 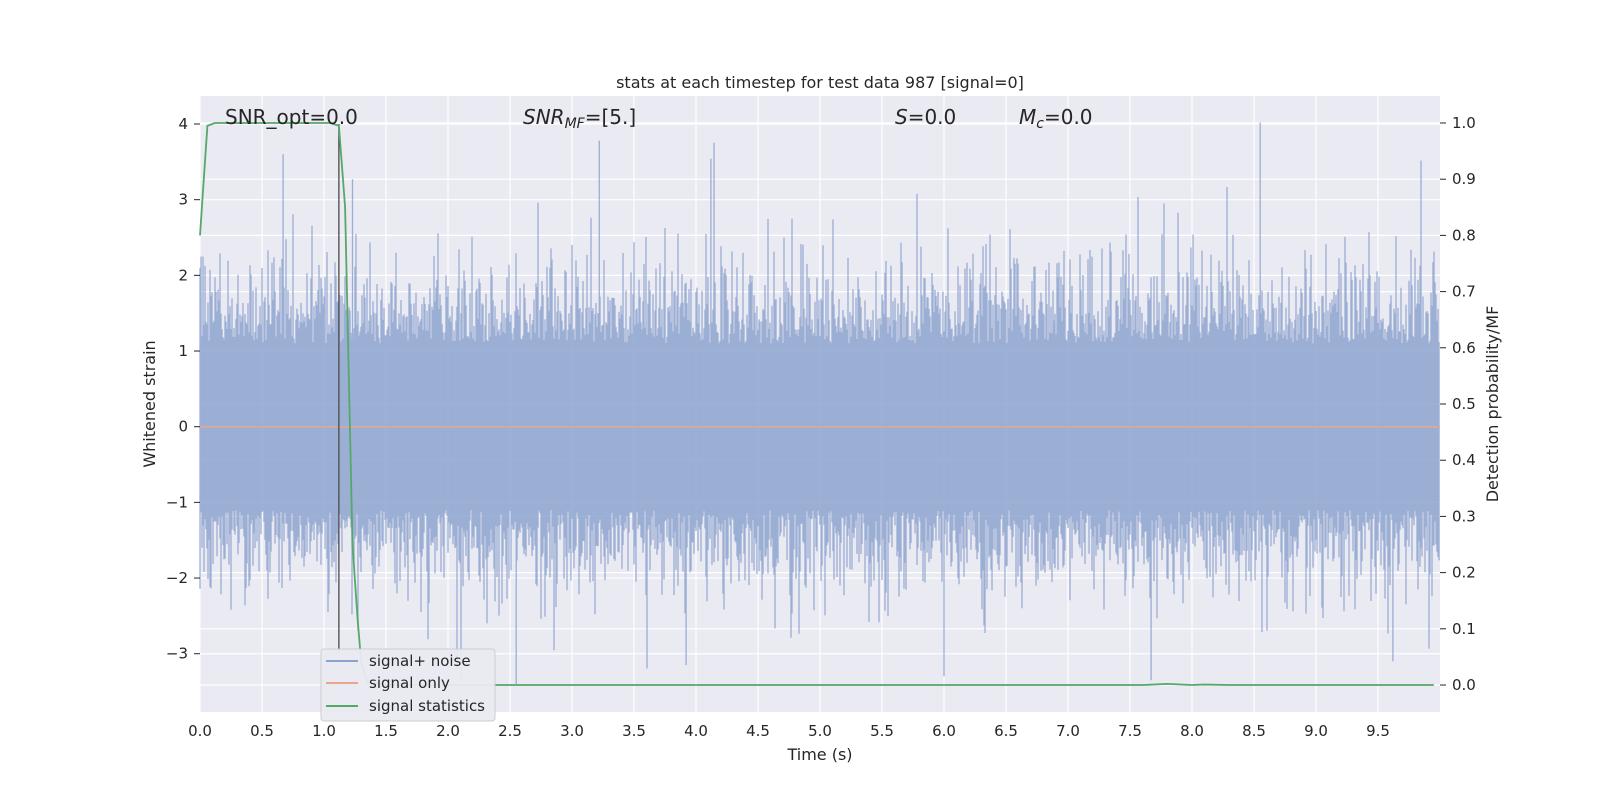 What do you see at coordinates (177, 502) in the screenshot?
I see `y-left-tick-label: −1` at bounding box center [177, 502].